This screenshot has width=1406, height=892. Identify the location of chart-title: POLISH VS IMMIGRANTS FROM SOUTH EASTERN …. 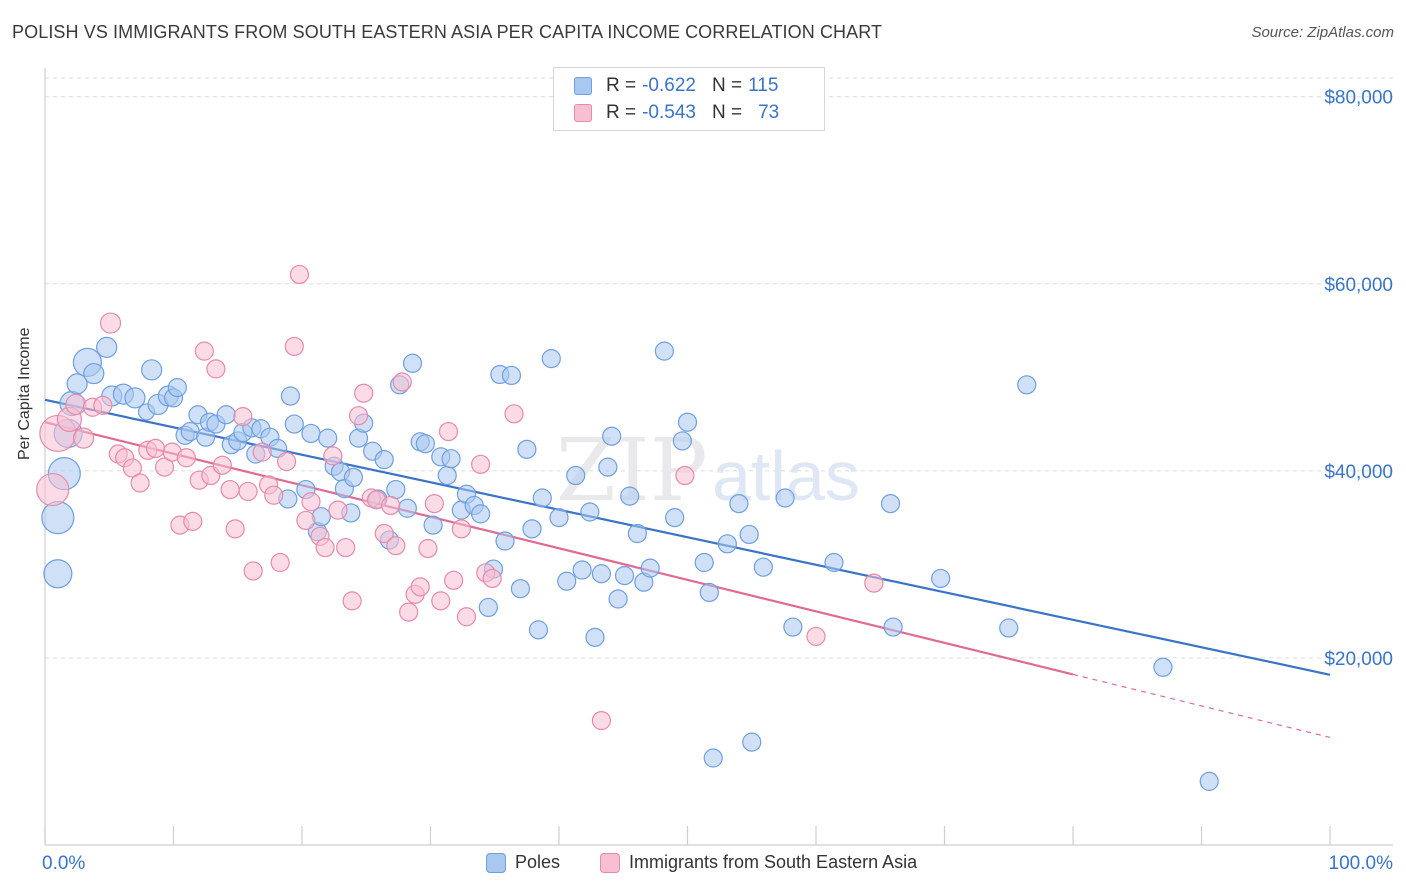
(447, 32).